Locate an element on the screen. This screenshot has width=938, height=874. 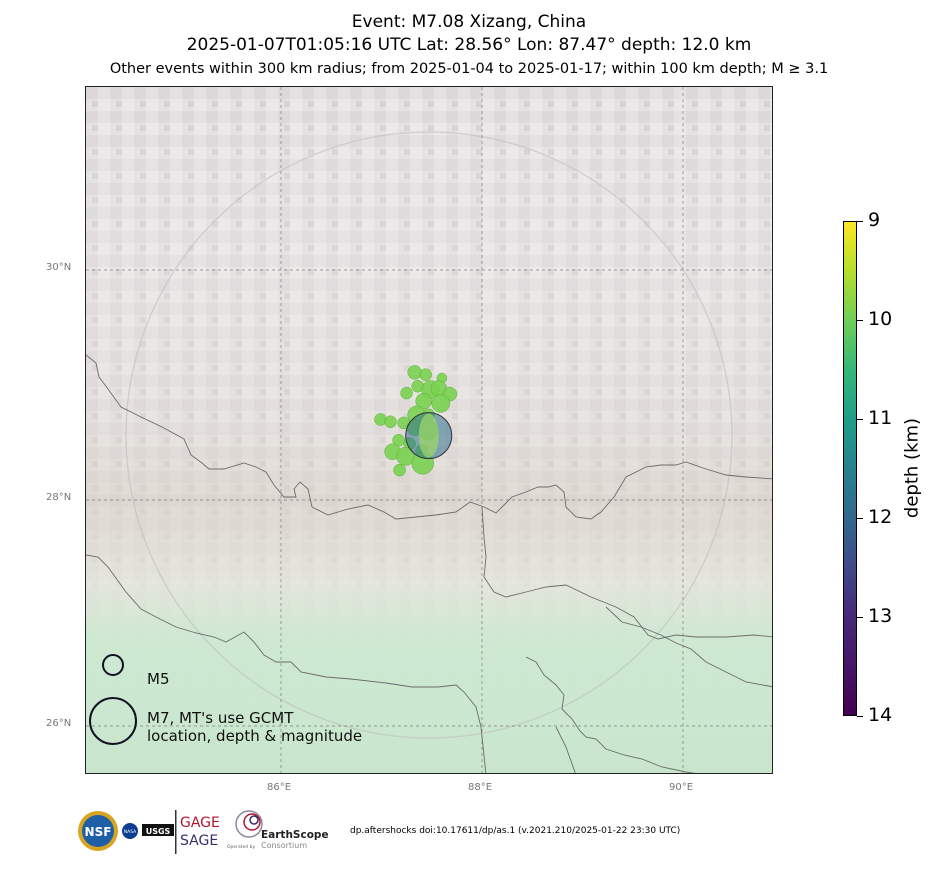
legend-m7-circle is located at coordinates (113, 721).